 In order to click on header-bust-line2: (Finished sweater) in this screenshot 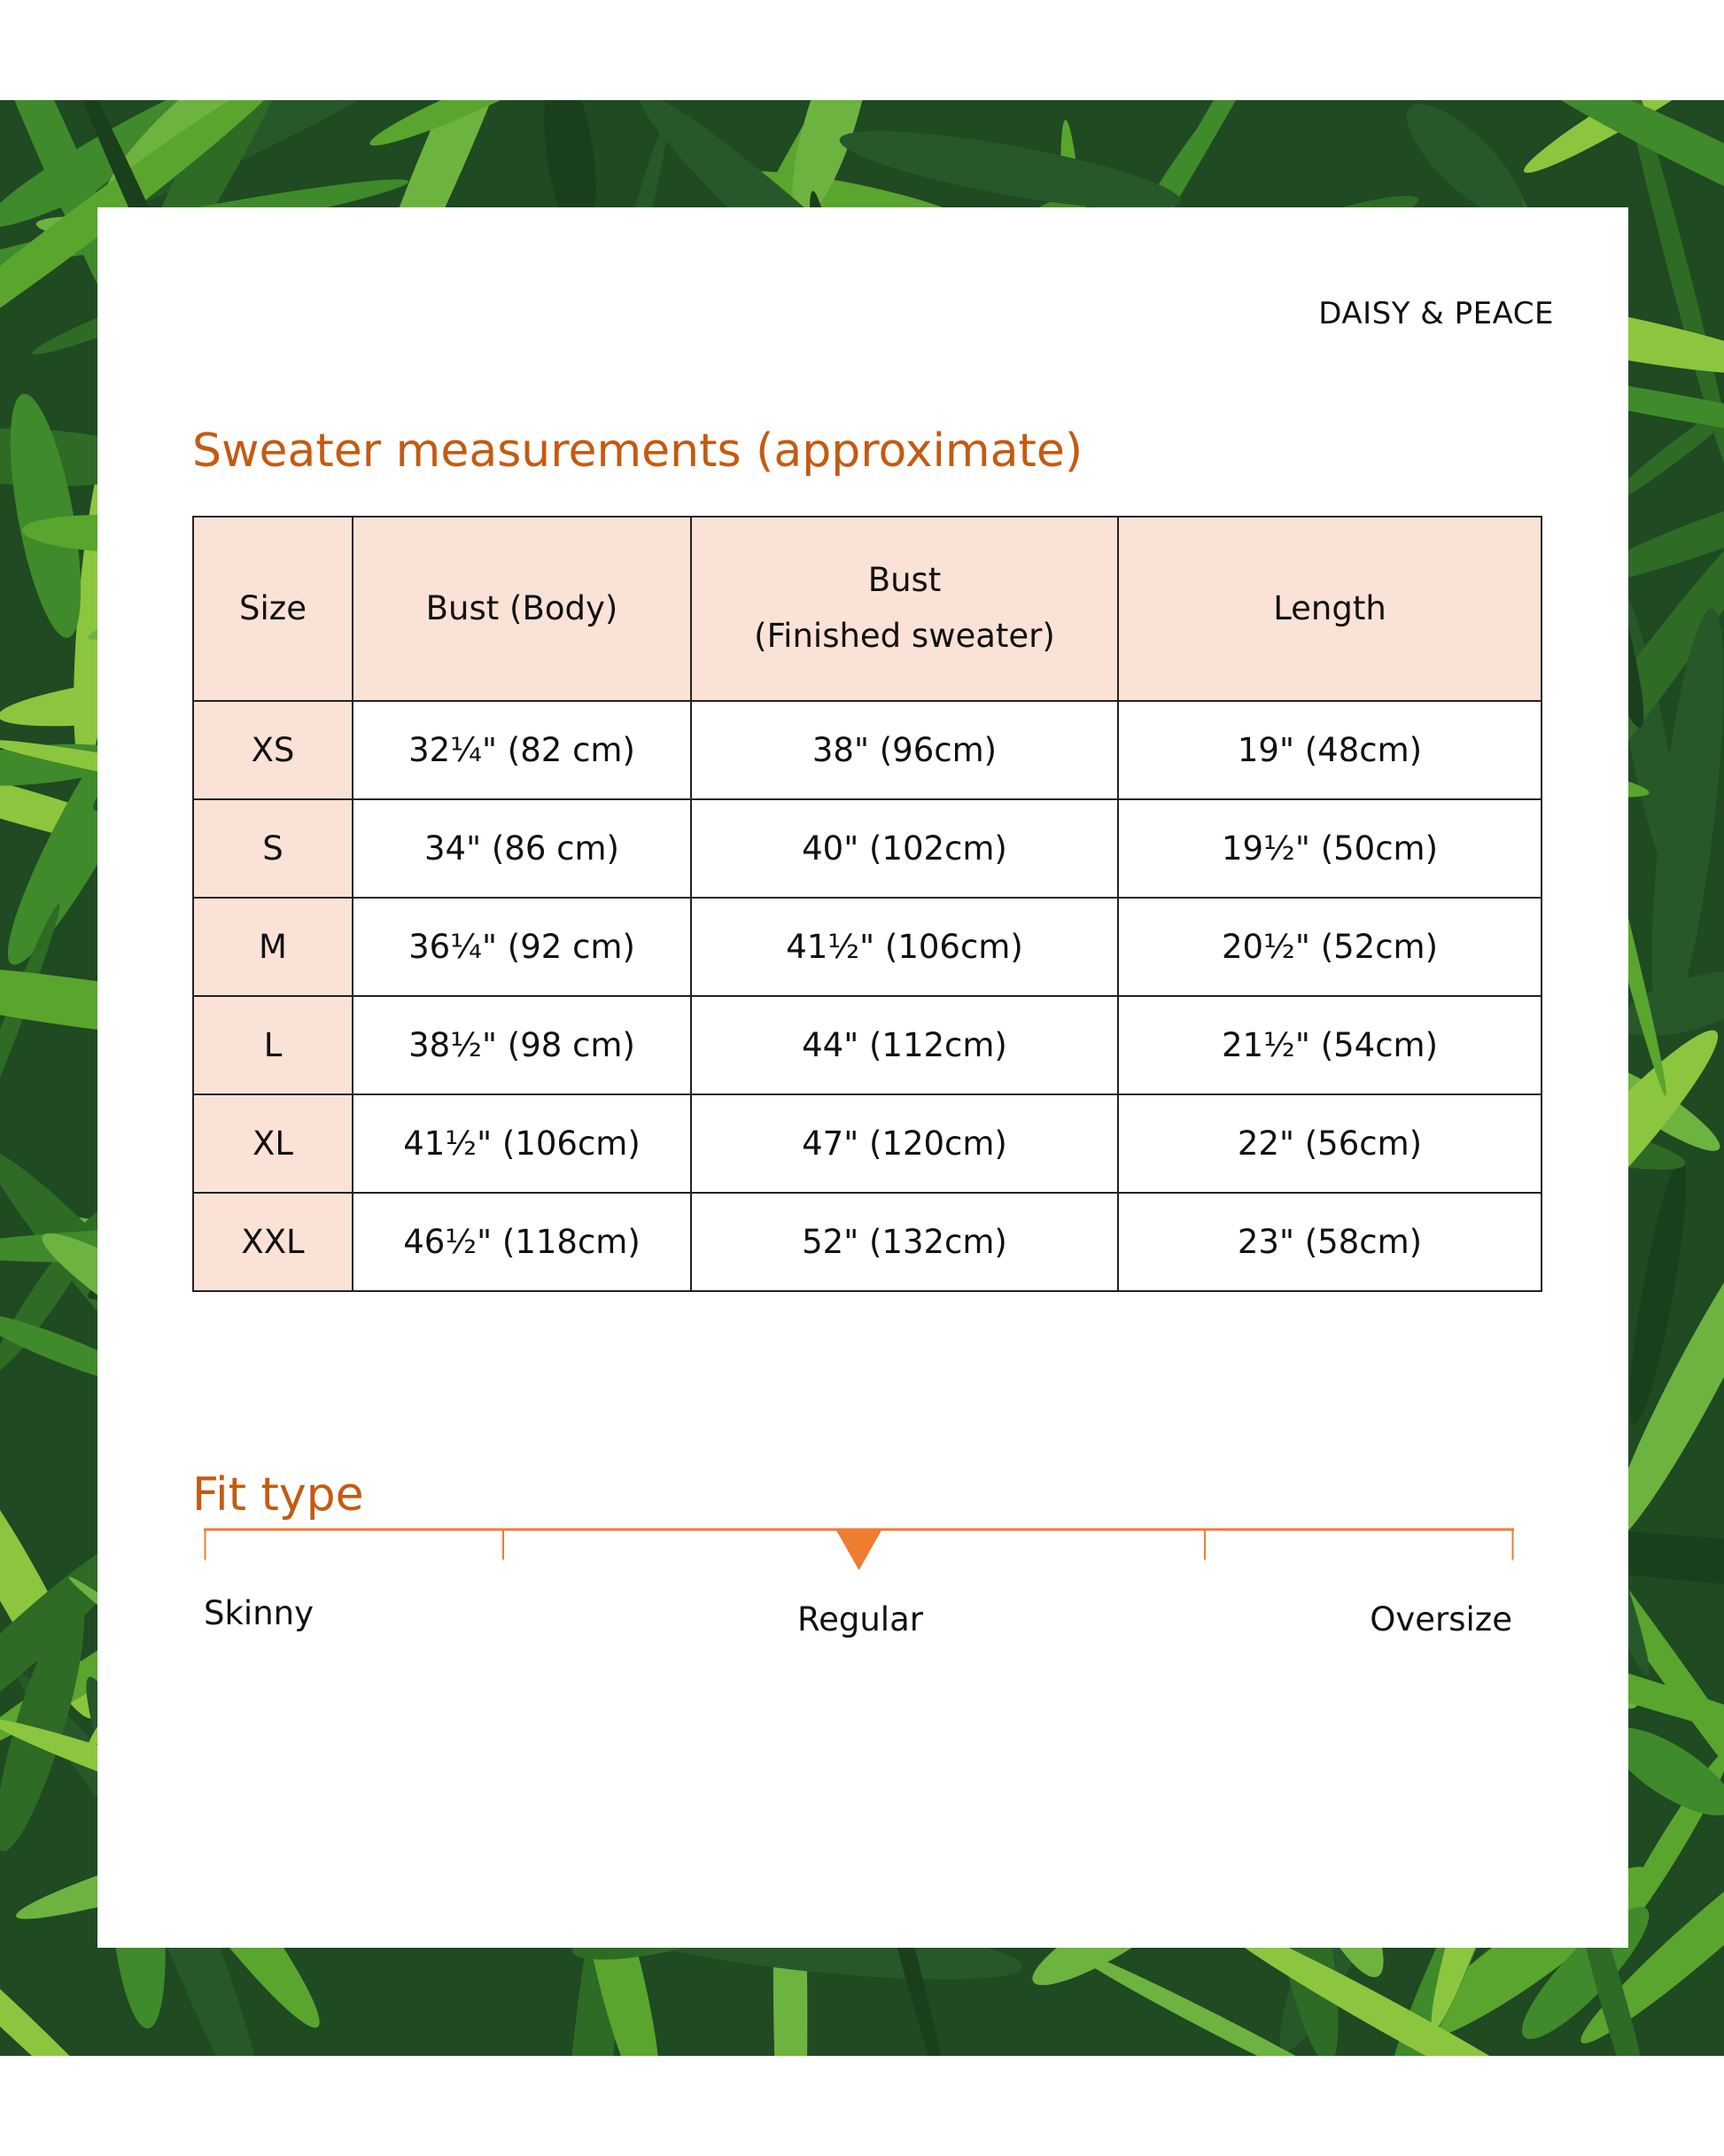, I will do `click(904, 636)`.